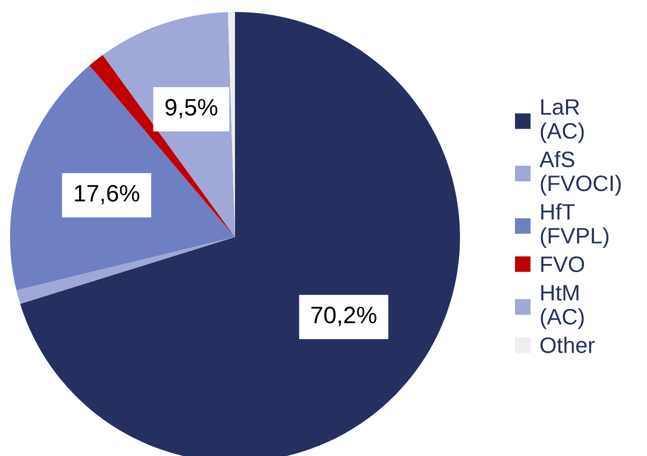 The width and height of the screenshot is (647, 456). What do you see at coordinates (562, 307) in the screenshot?
I see `legend-label: HtM (AC)` at bounding box center [562, 307].